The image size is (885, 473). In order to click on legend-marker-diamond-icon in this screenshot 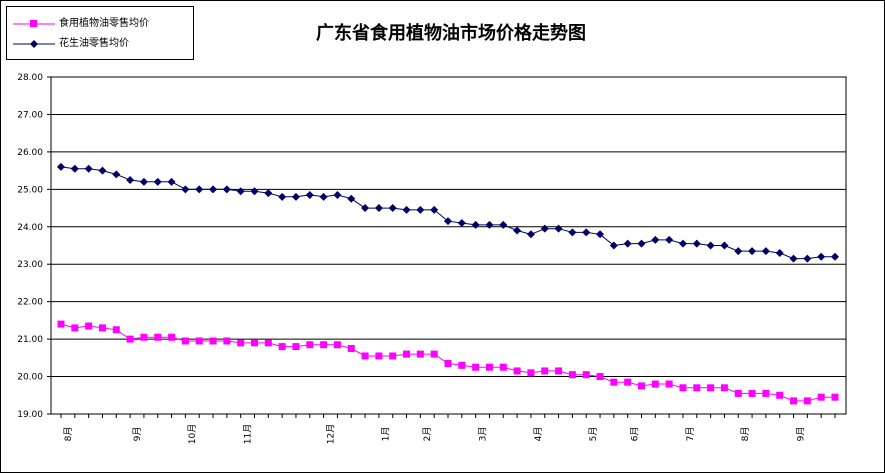, I will do `click(34, 44)`.